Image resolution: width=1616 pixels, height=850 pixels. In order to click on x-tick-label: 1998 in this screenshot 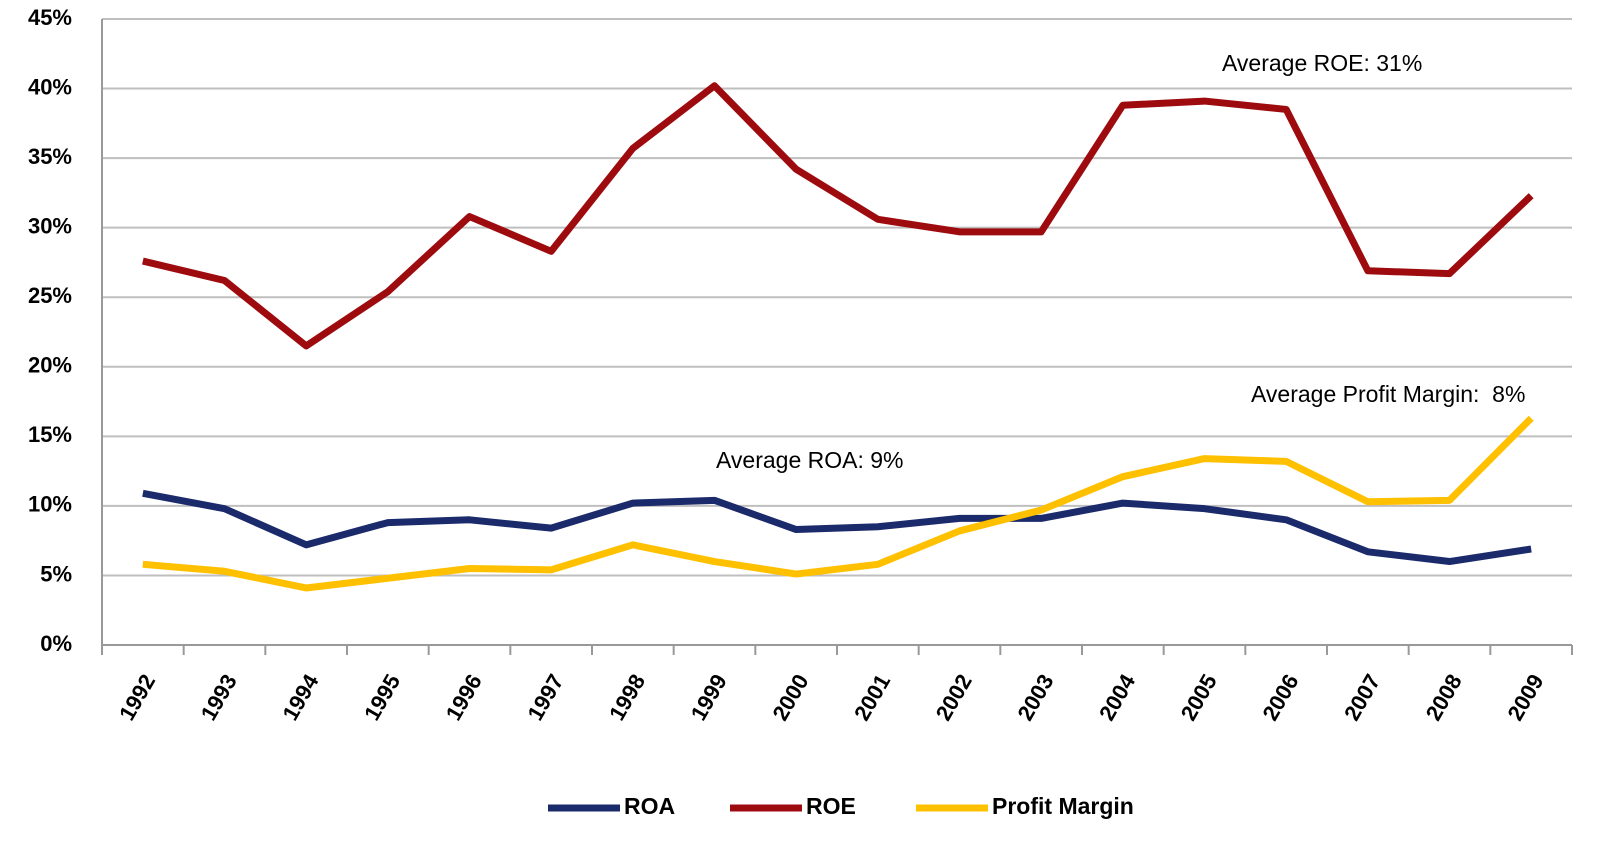, I will do `click(627, 697)`.